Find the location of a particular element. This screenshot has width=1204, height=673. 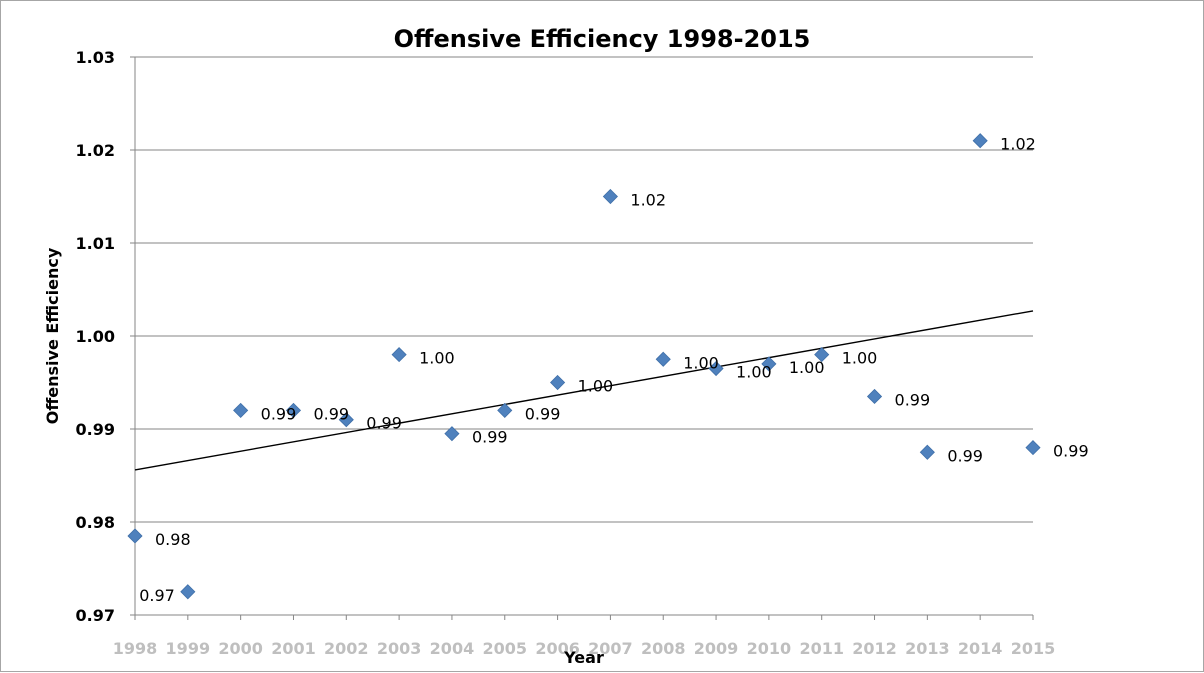

data-point-2008 is located at coordinates (663, 359).